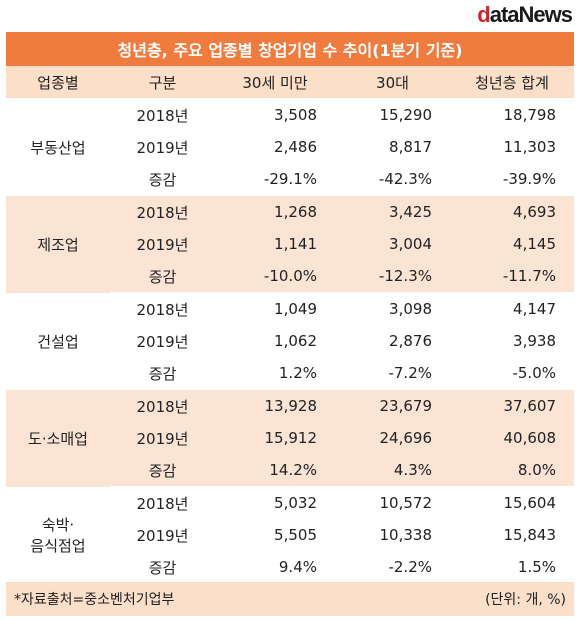 Image resolution: width=580 pixels, height=620 pixels. Describe the element at coordinates (162, 82) in the screenshot. I see `column-header: 구분` at that location.